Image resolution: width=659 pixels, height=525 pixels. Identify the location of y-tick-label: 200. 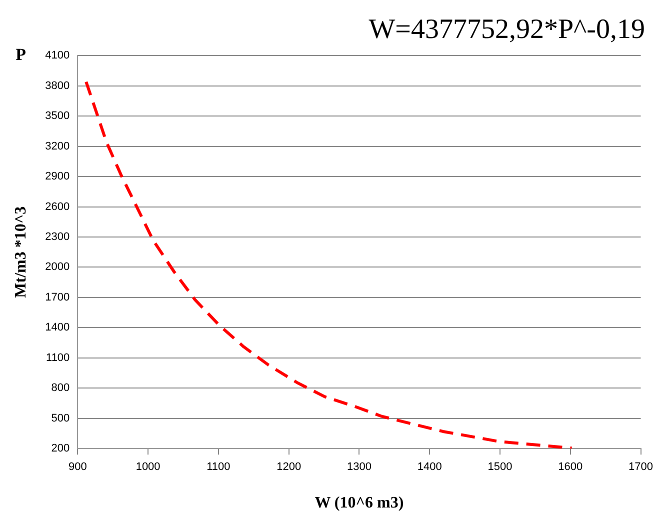
(60, 448).